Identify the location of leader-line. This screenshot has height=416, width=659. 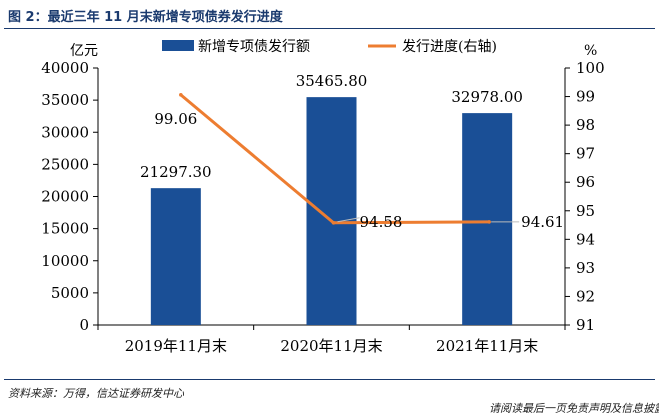
(348, 220).